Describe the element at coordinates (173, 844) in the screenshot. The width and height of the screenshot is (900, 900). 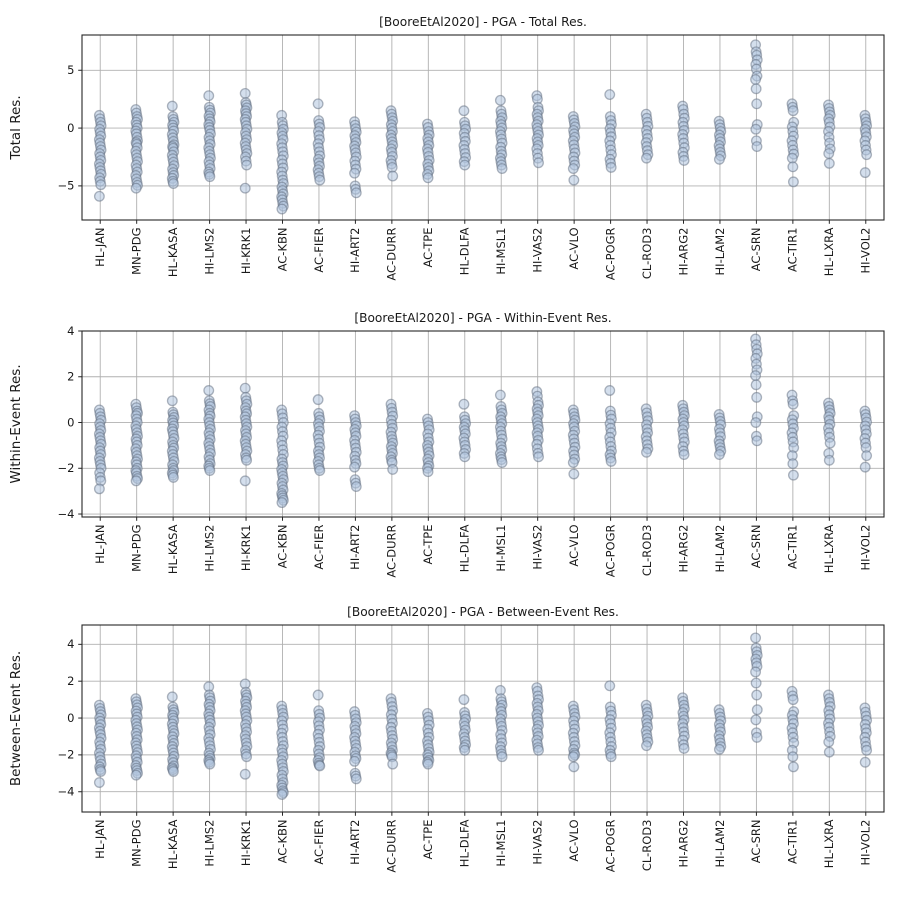
I see `x-category-label: HL-KASA` at that location.